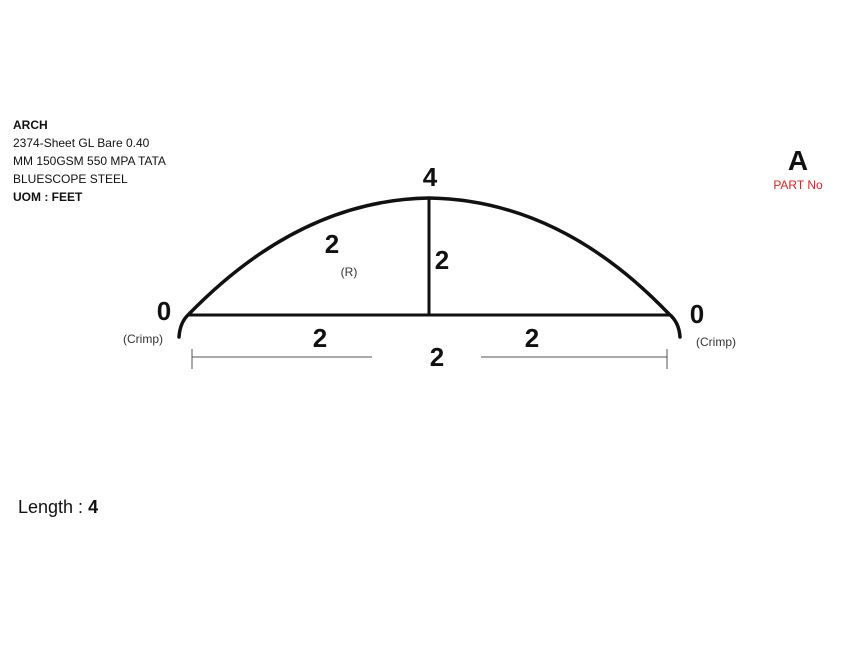  What do you see at coordinates (798, 160) in the screenshot?
I see `part-letter: A` at bounding box center [798, 160].